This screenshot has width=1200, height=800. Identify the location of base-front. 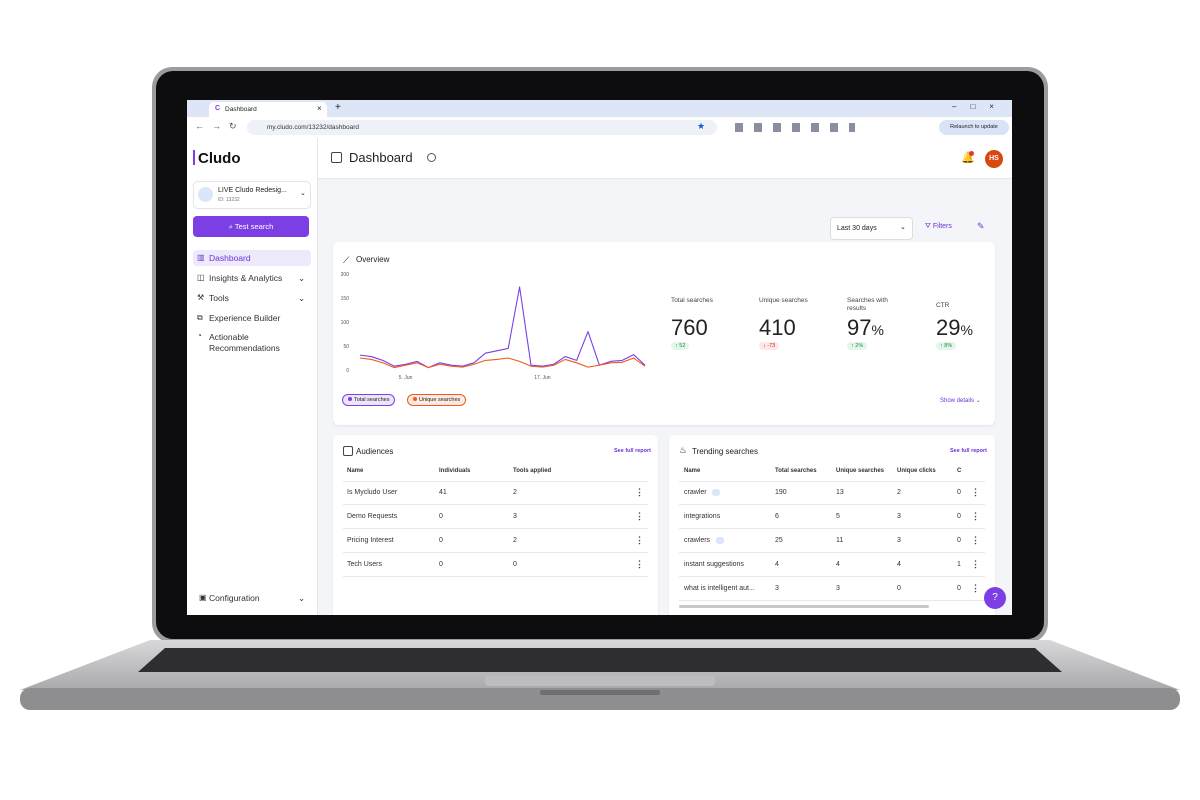
(600, 699).